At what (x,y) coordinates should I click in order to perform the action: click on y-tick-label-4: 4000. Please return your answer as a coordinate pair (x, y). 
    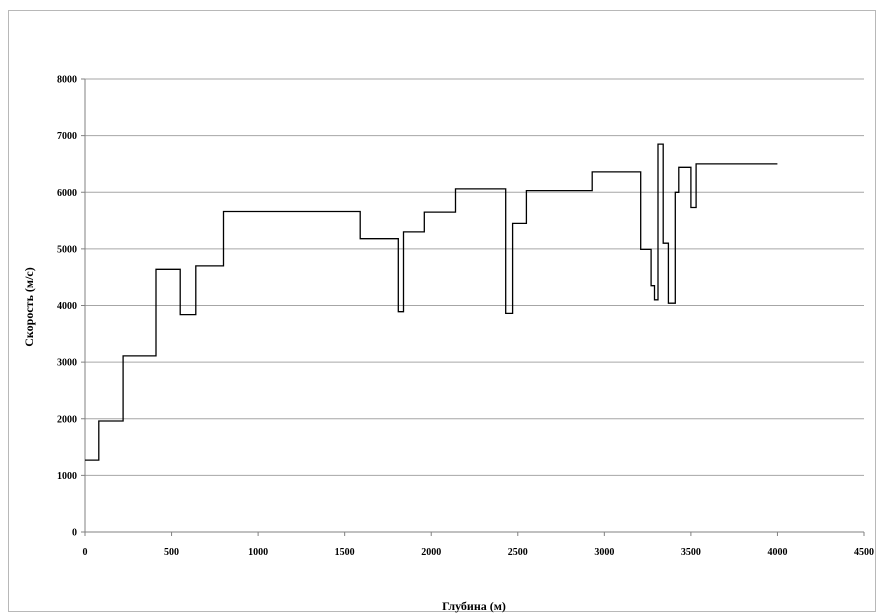
    Looking at the image, I should click on (67, 306).